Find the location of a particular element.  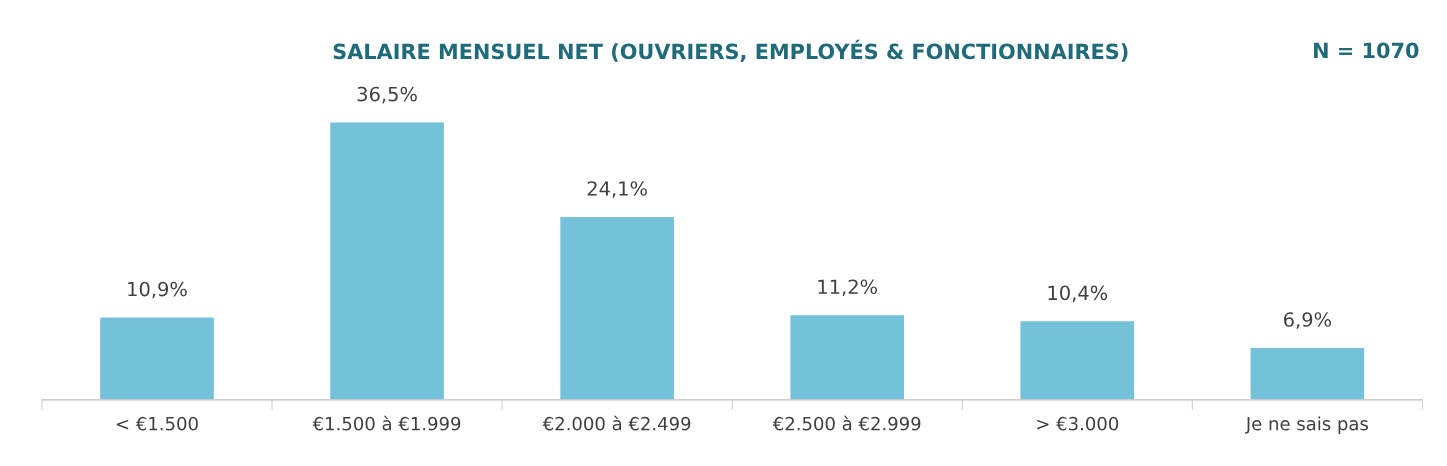

x-tick-label: > €3.000 is located at coordinates (1078, 423).